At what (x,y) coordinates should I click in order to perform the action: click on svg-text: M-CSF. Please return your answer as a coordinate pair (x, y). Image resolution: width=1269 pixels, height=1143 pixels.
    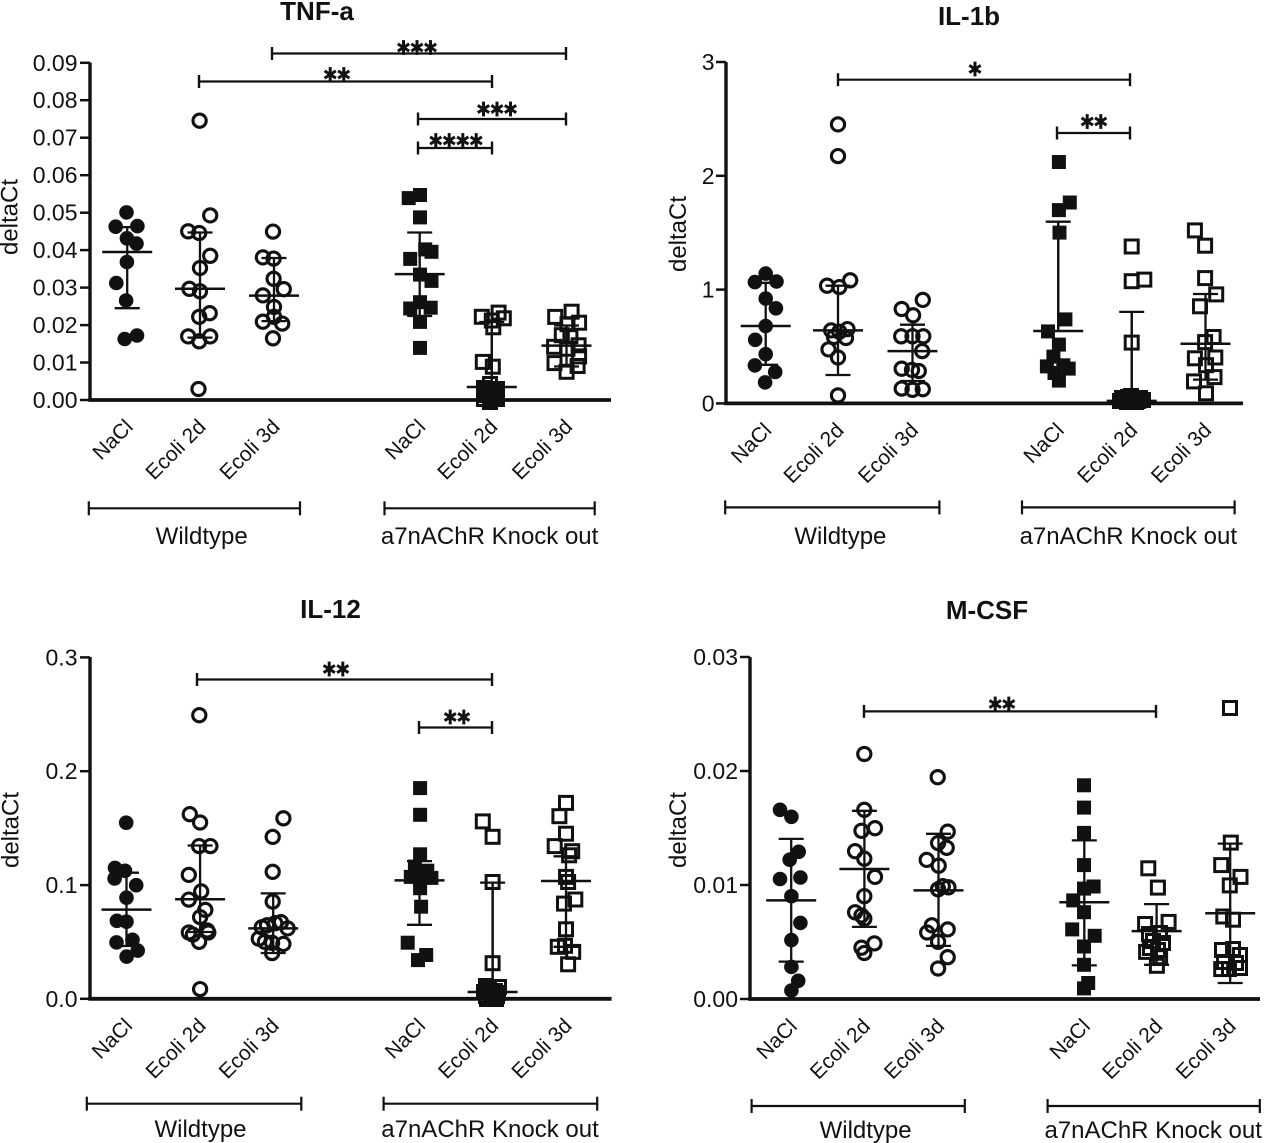
    Looking at the image, I should click on (987, 610).